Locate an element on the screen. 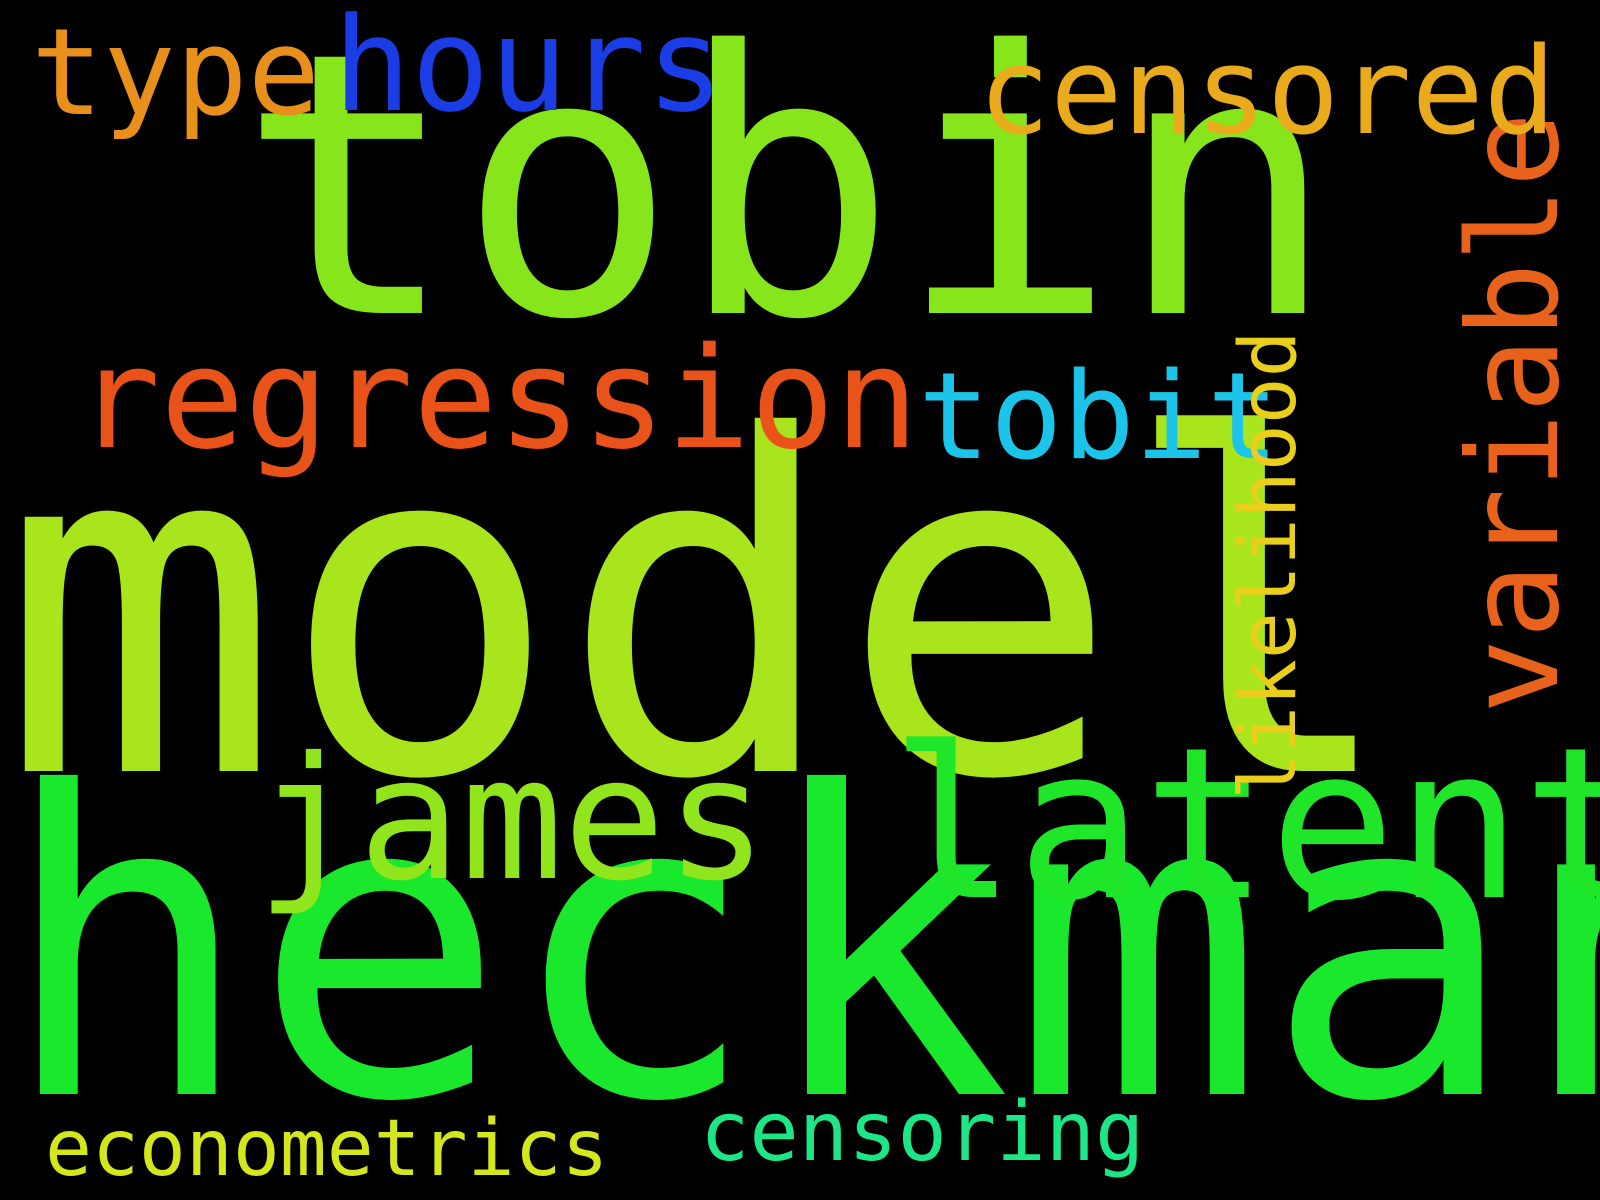 The width and height of the screenshot is (1600, 1200). word-censoring: censoring is located at coordinates (922, 1132).